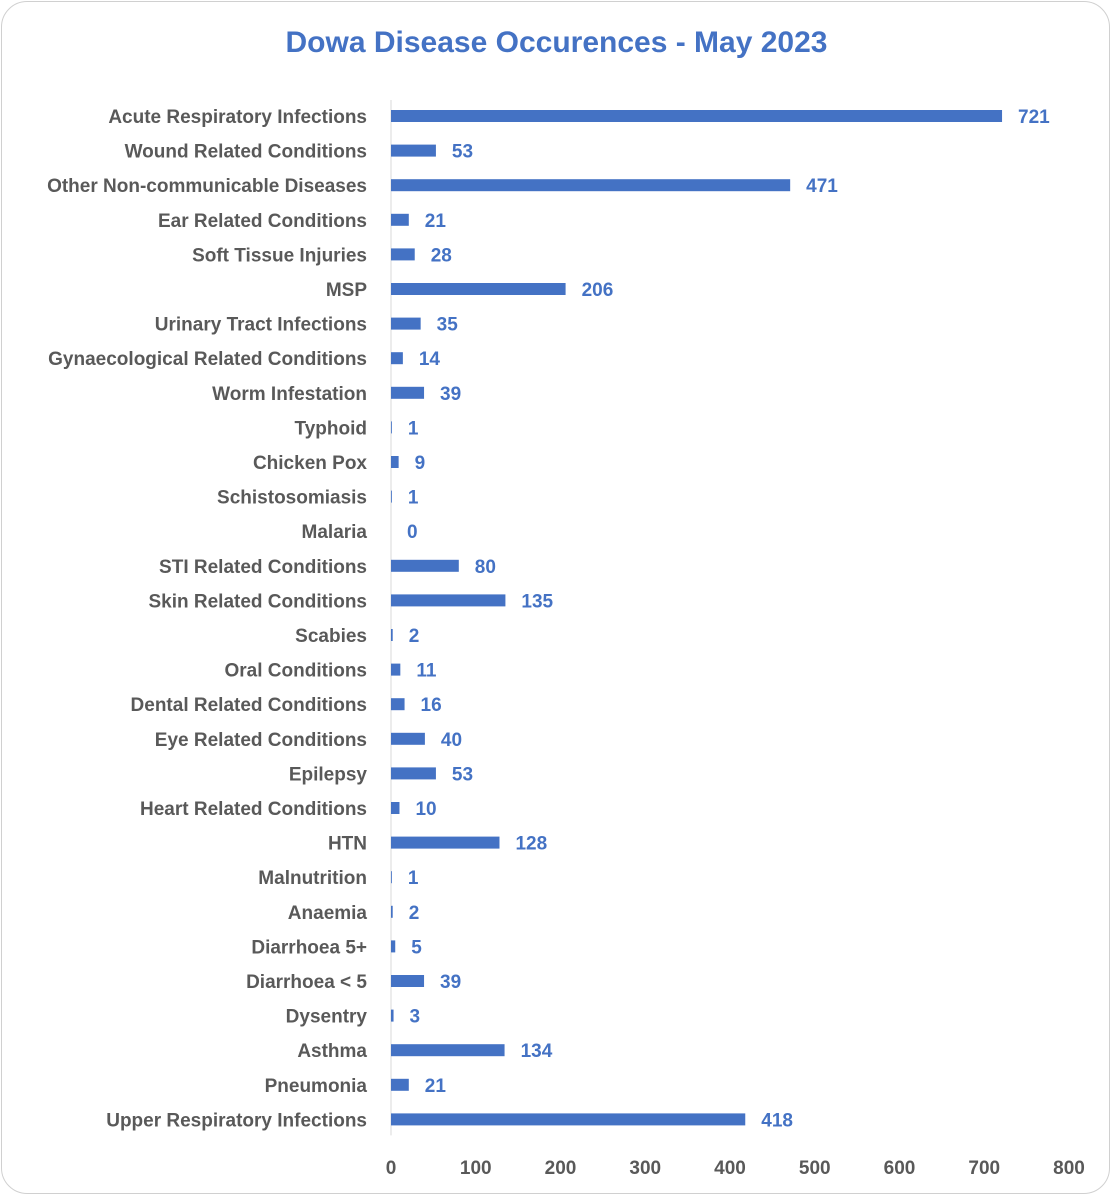 This screenshot has width=1113, height=1197. What do you see at coordinates (537, 601) in the screenshot?
I see `data-label: 135` at bounding box center [537, 601].